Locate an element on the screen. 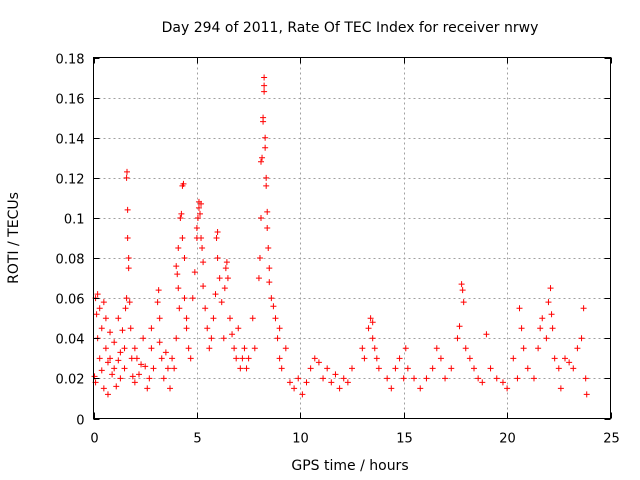 The height and width of the screenshot is (480, 640). y-tick-label: 0.04 is located at coordinates (70, 340).